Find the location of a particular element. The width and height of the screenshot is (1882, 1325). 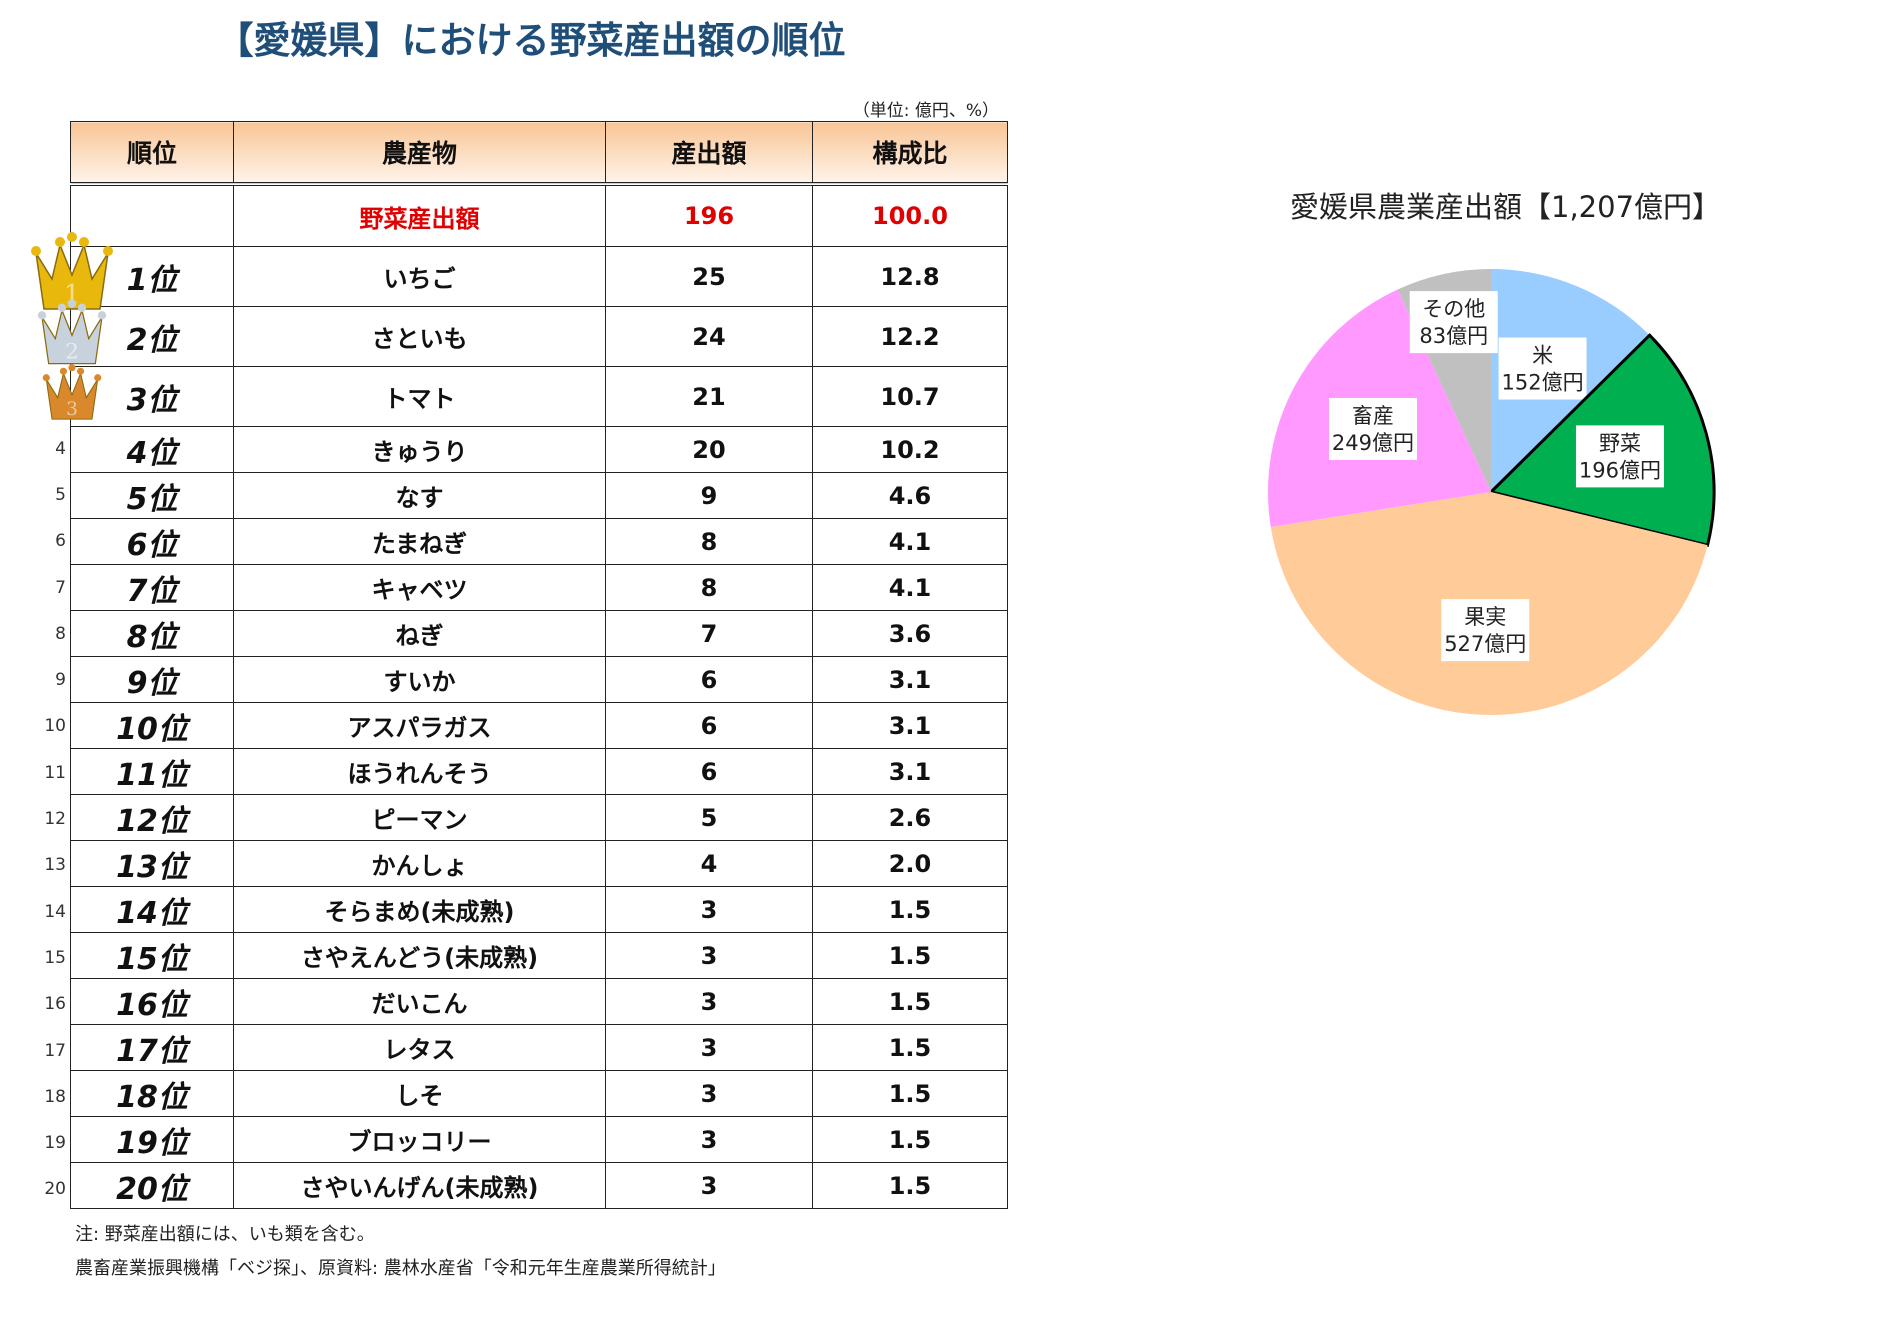

value-cell: 6 is located at coordinates (709, 679).